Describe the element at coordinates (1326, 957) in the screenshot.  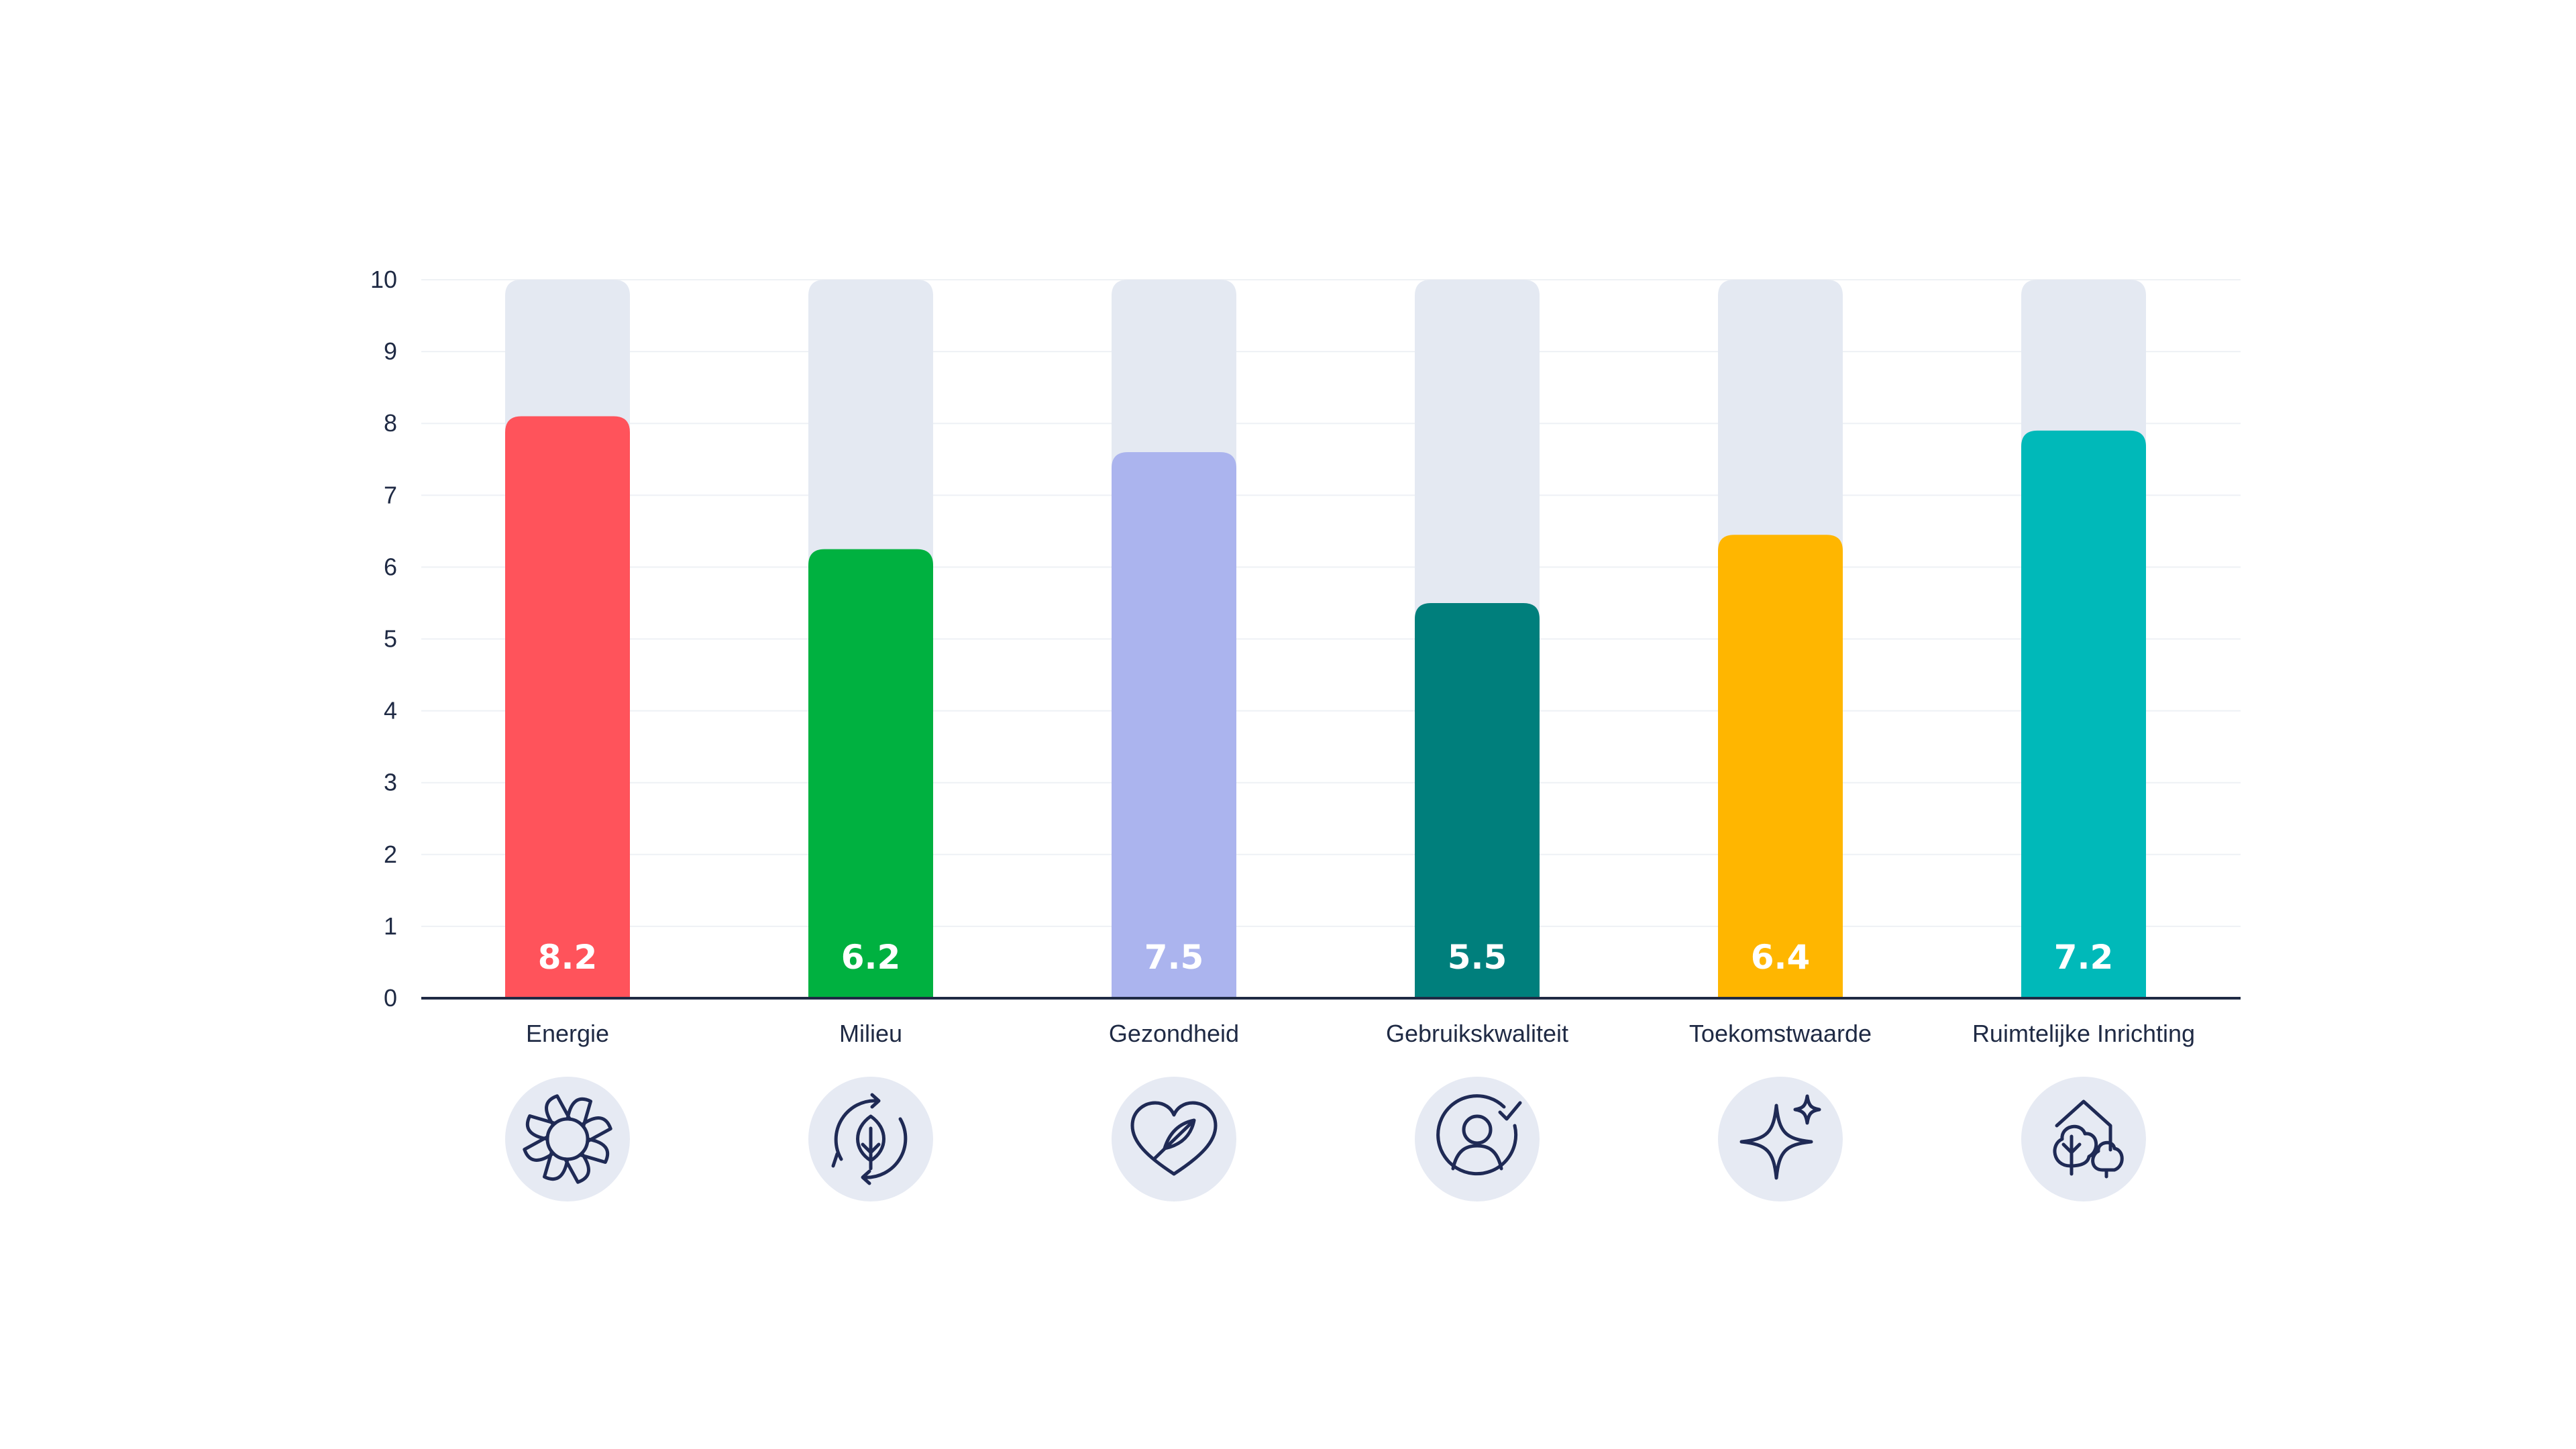
I see `value-layer: 8.2 6.2 7.5 5.5 6.4 7.2` at that location.